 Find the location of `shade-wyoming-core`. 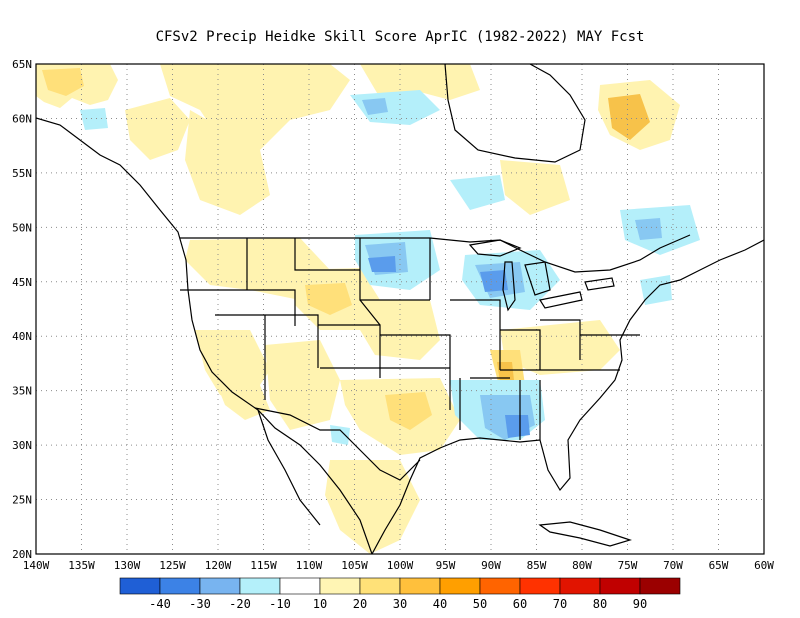

shade-wyoming-core is located at coordinates (328, 299).